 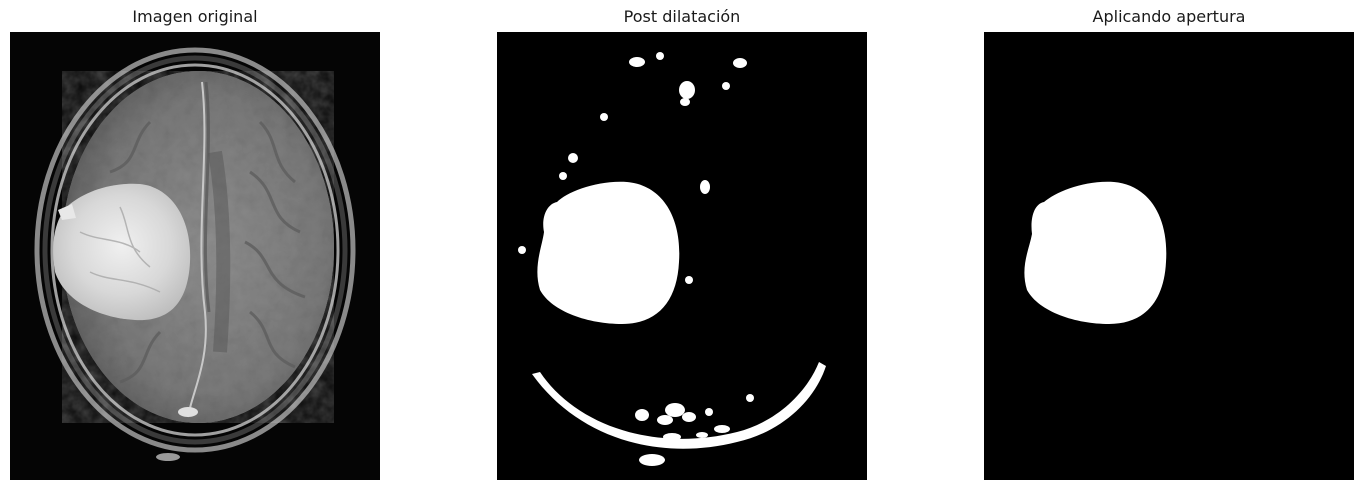 What do you see at coordinates (195, 16) in the screenshot?
I see `panel-title-original: Imagen original` at bounding box center [195, 16].